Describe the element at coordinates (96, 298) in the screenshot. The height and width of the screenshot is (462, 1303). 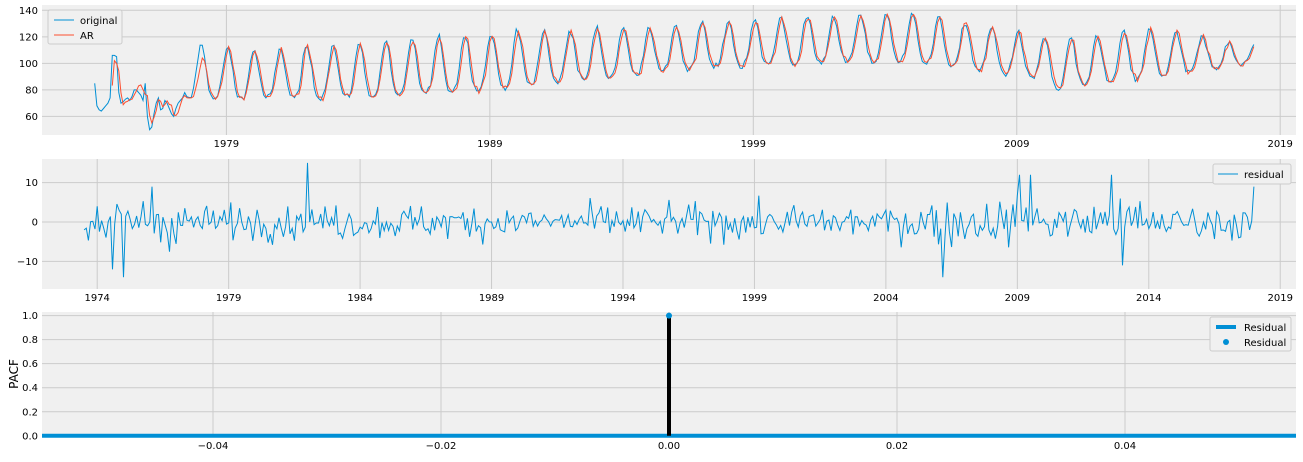
I see `x-tick-label: 1974` at that location.